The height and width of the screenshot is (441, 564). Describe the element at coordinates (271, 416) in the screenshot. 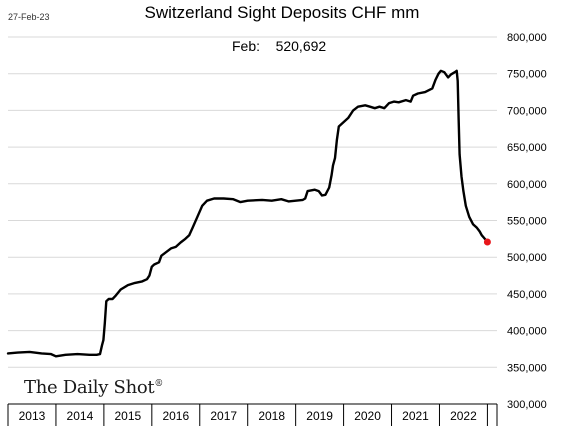

I see `x-tick-label: 2018` at that location.